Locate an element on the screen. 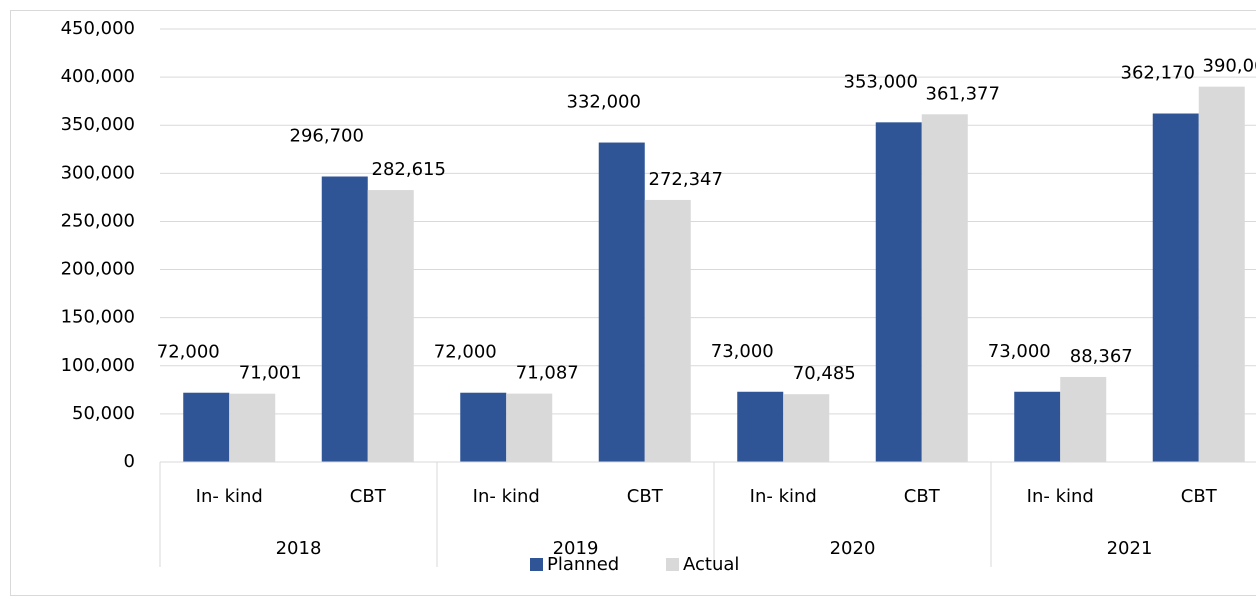 Image resolution: width=1256 pixels, height=599 pixels. group-label: 2021 is located at coordinates (1130, 548).